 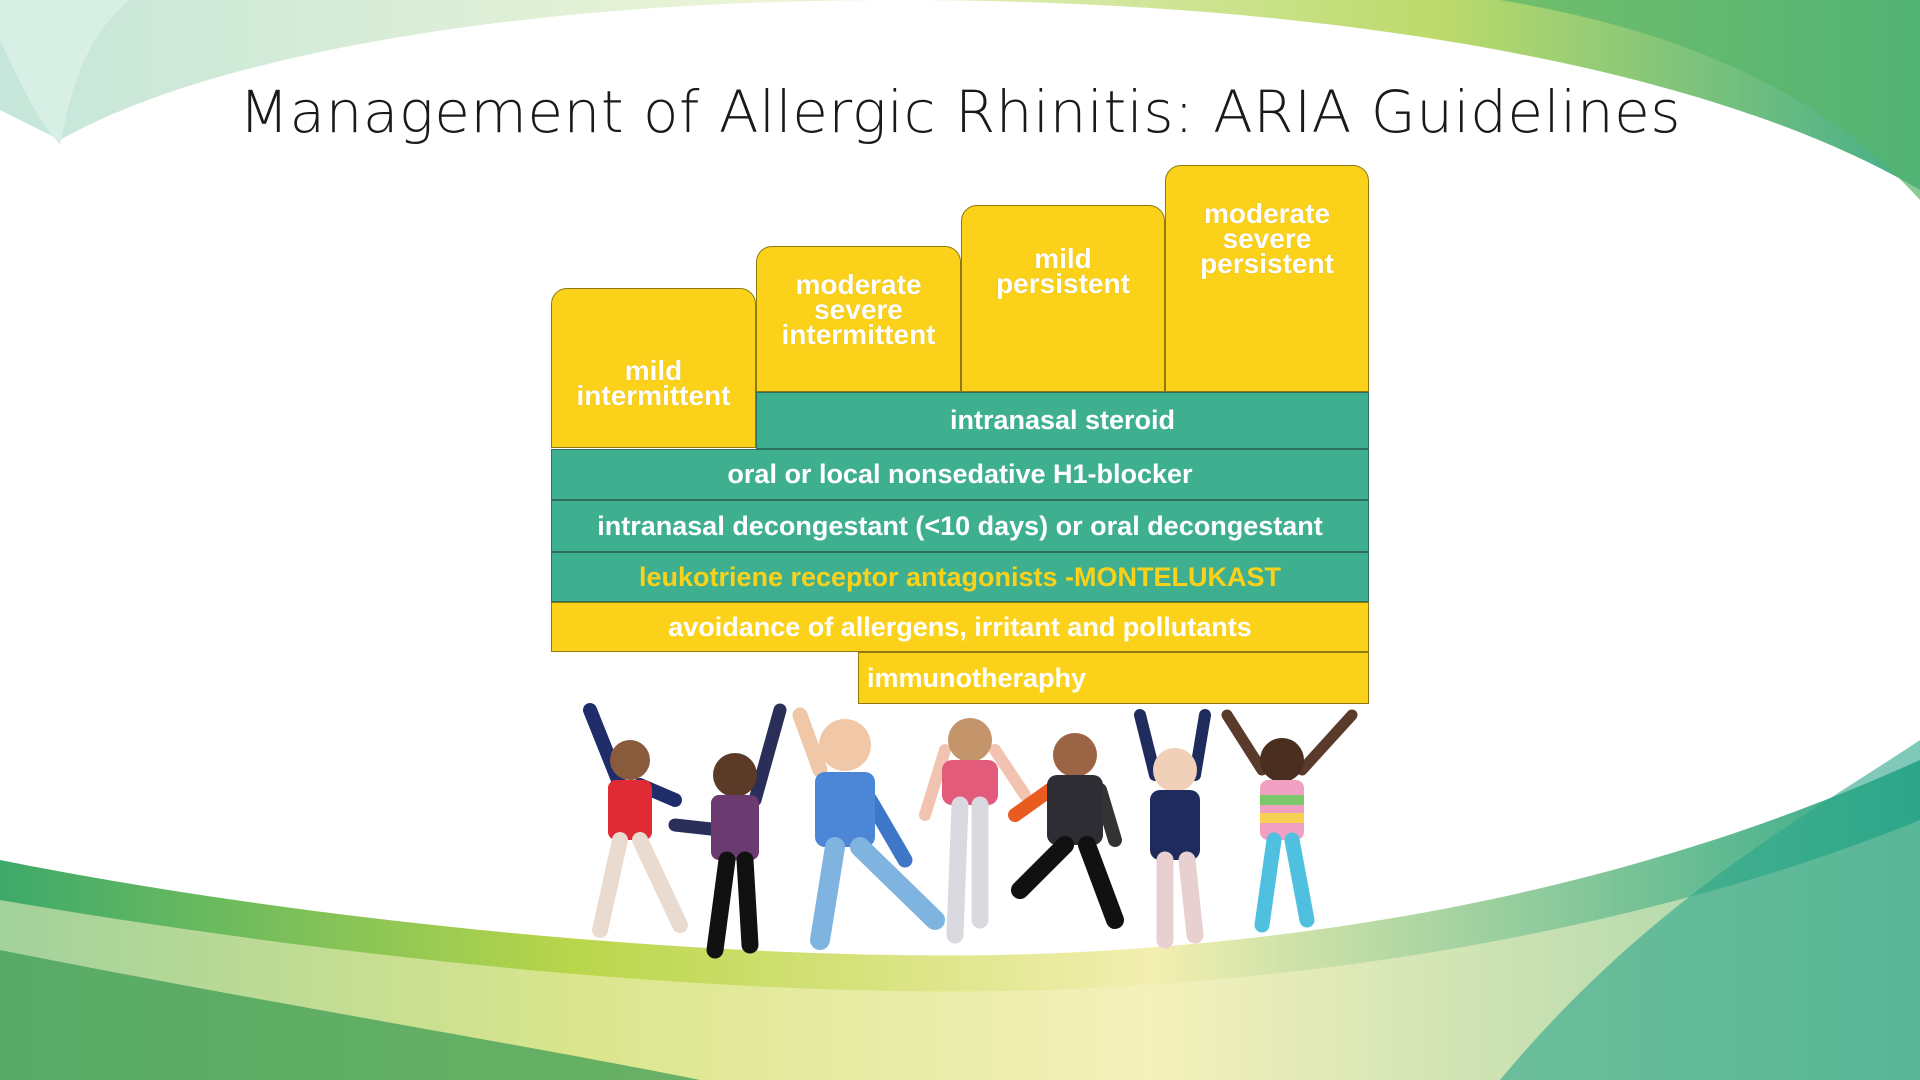 What do you see at coordinates (1063, 270) in the screenshot?
I see `step-label: mild persistent` at bounding box center [1063, 270].